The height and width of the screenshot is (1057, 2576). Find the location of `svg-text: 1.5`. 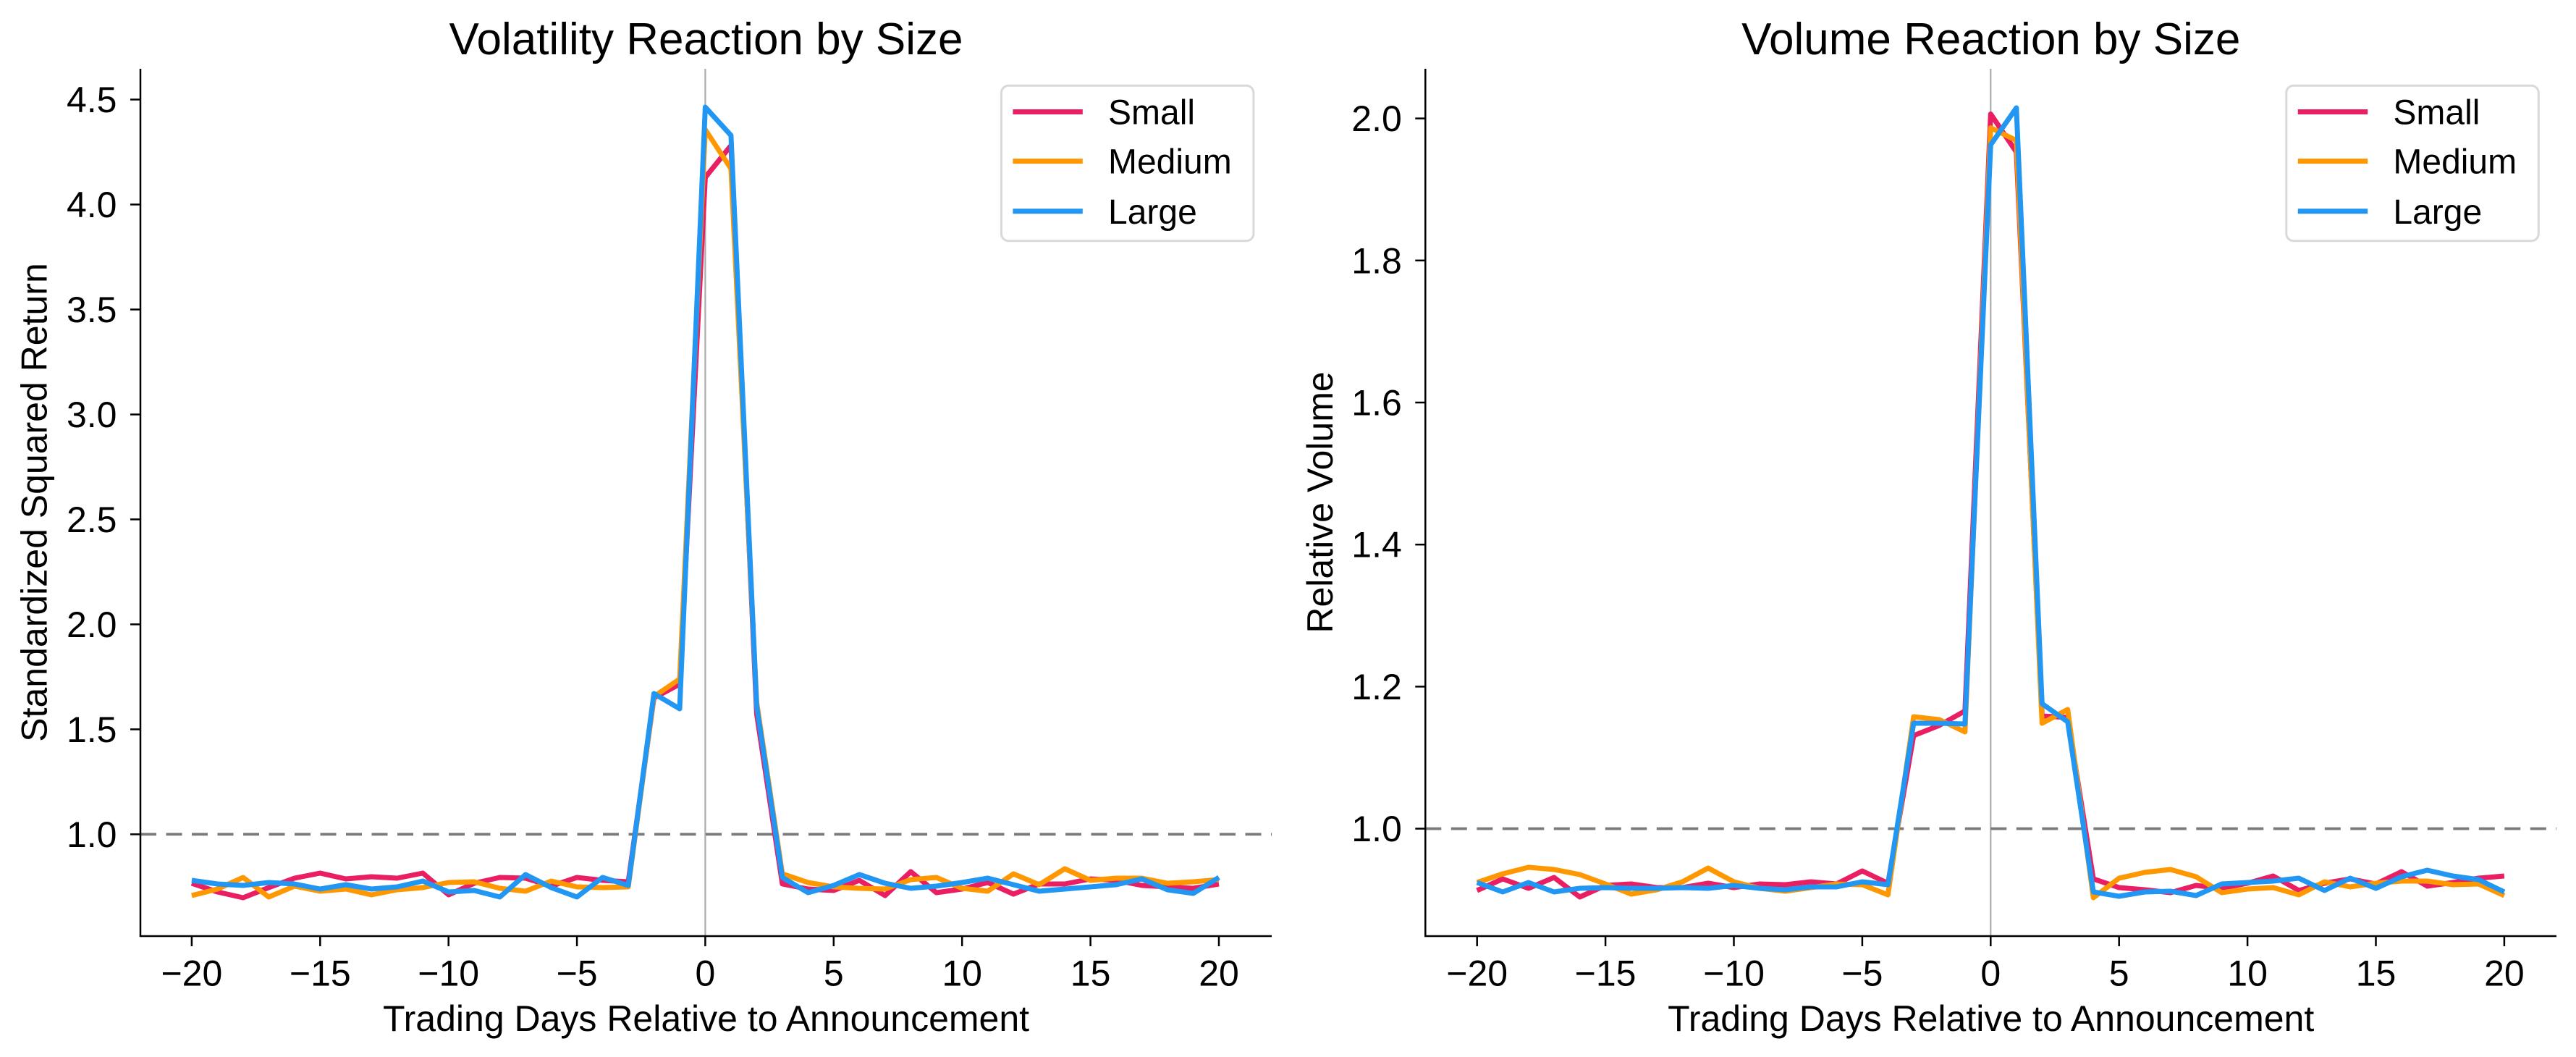

svg-text: 1.5 is located at coordinates (92, 730).